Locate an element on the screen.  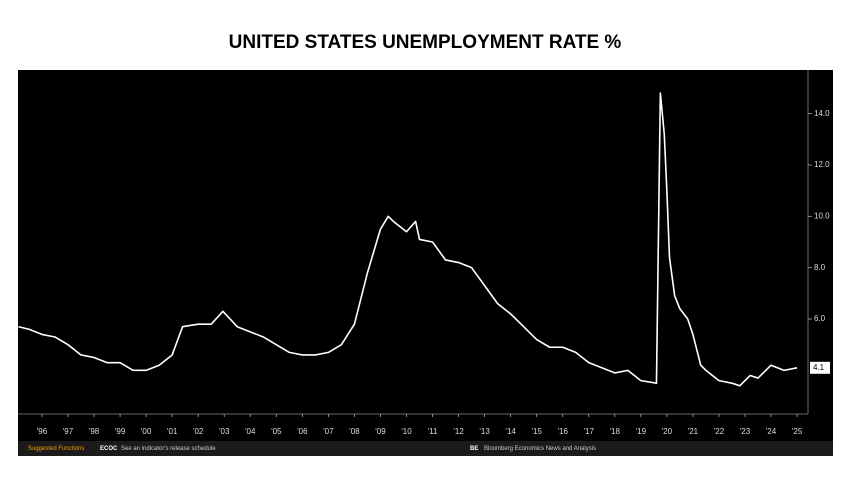
x-tick-label: '08 is located at coordinates (354, 431).